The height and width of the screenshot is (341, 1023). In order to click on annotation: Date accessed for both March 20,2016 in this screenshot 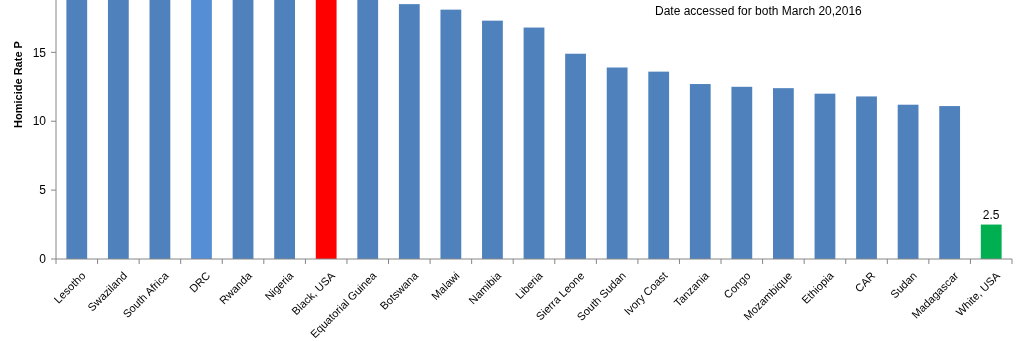, I will do `click(759, 11)`.